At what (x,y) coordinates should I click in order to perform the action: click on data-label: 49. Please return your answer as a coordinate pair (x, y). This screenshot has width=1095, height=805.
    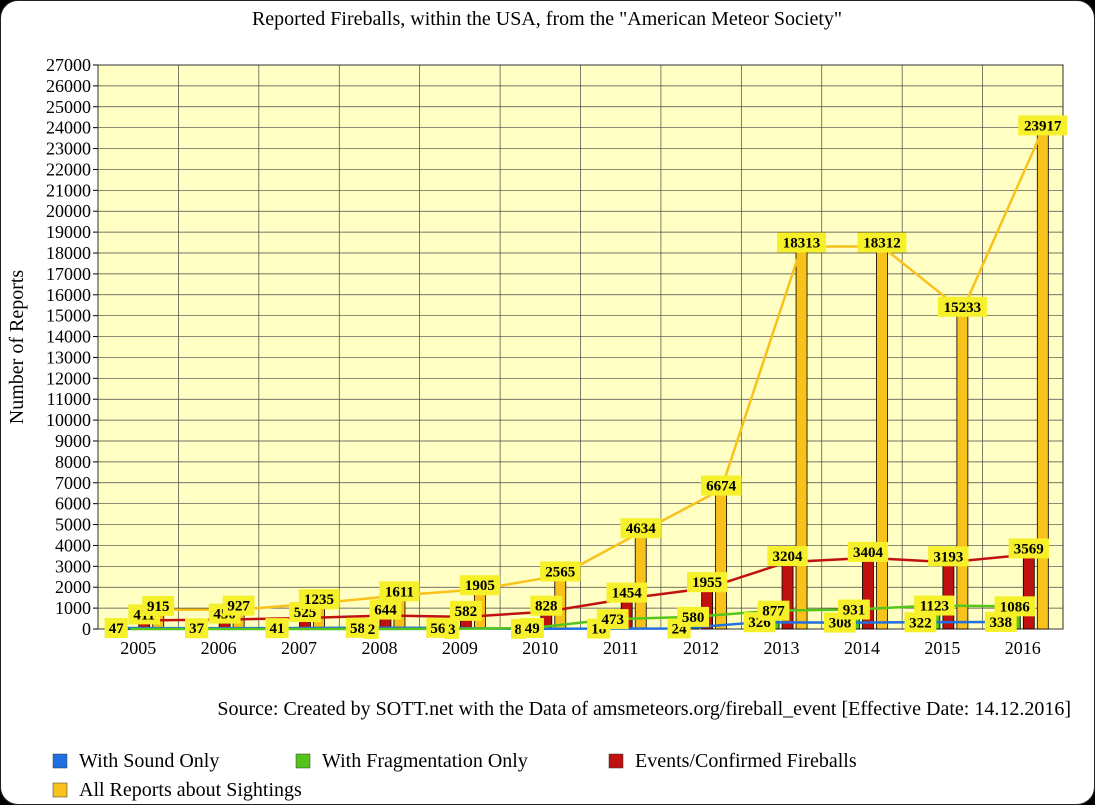
    Looking at the image, I should click on (532, 629).